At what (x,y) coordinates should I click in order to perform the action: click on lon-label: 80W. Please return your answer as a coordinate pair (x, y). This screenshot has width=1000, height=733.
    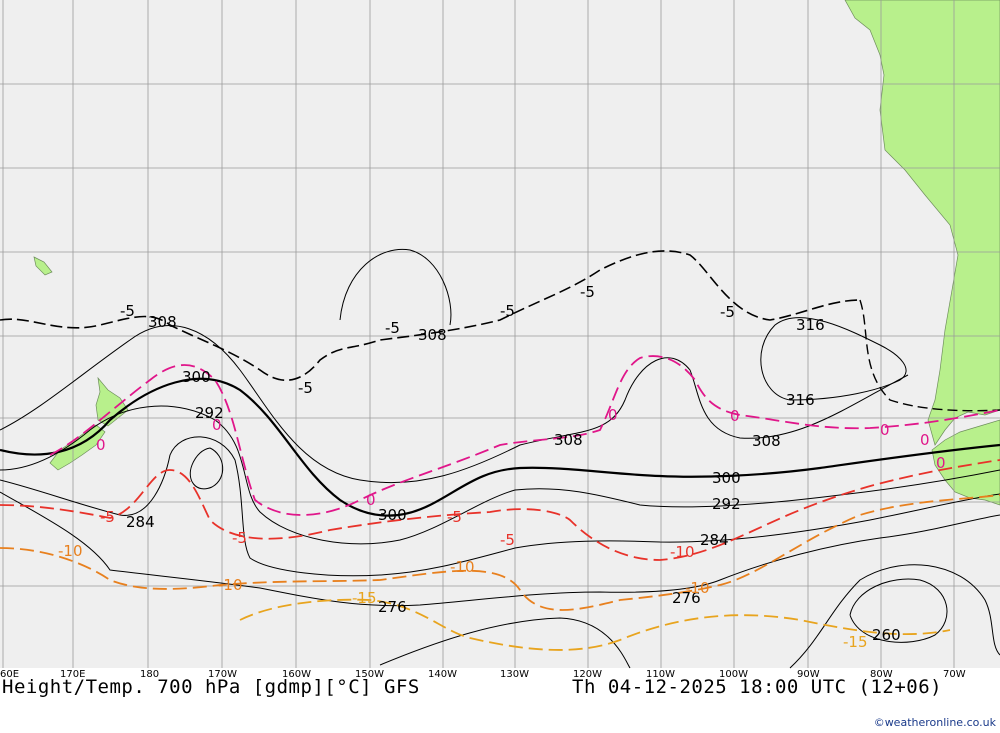
    Looking at the image, I should click on (881, 674).